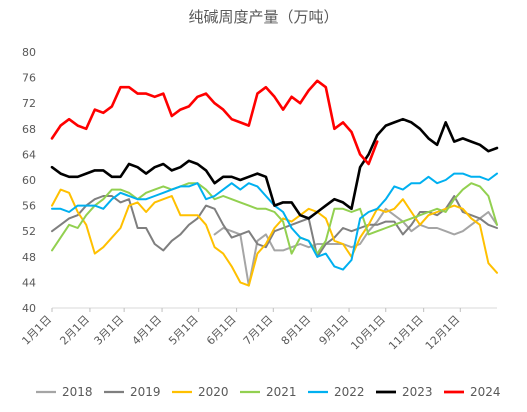  Describe the element at coordinates (214, 122) in the screenshot. I see `series-line-2024` at that location.